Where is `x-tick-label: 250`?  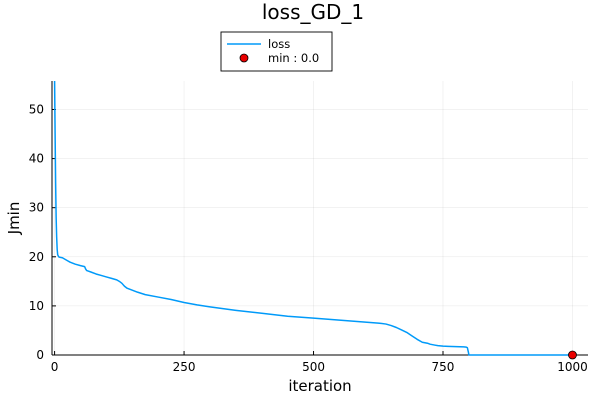
x-tick-label: 250 is located at coordinates (184, 367).